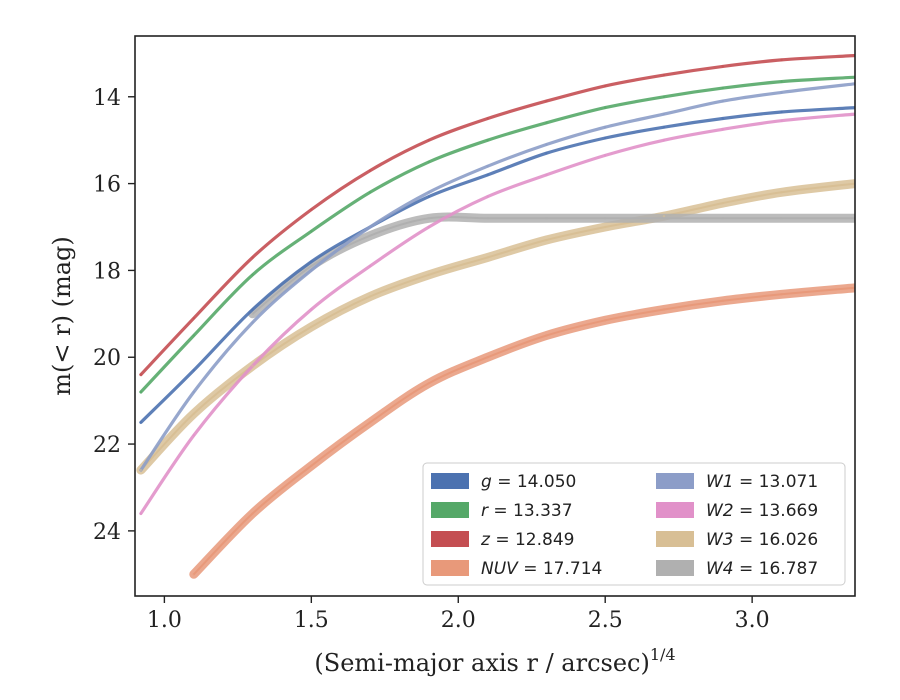 The width and height of the screenshot is (900, 700). What do you see at coordinates (634, 524) in the screenshot?
I see `legend-box` at bounding box center [634, 524].